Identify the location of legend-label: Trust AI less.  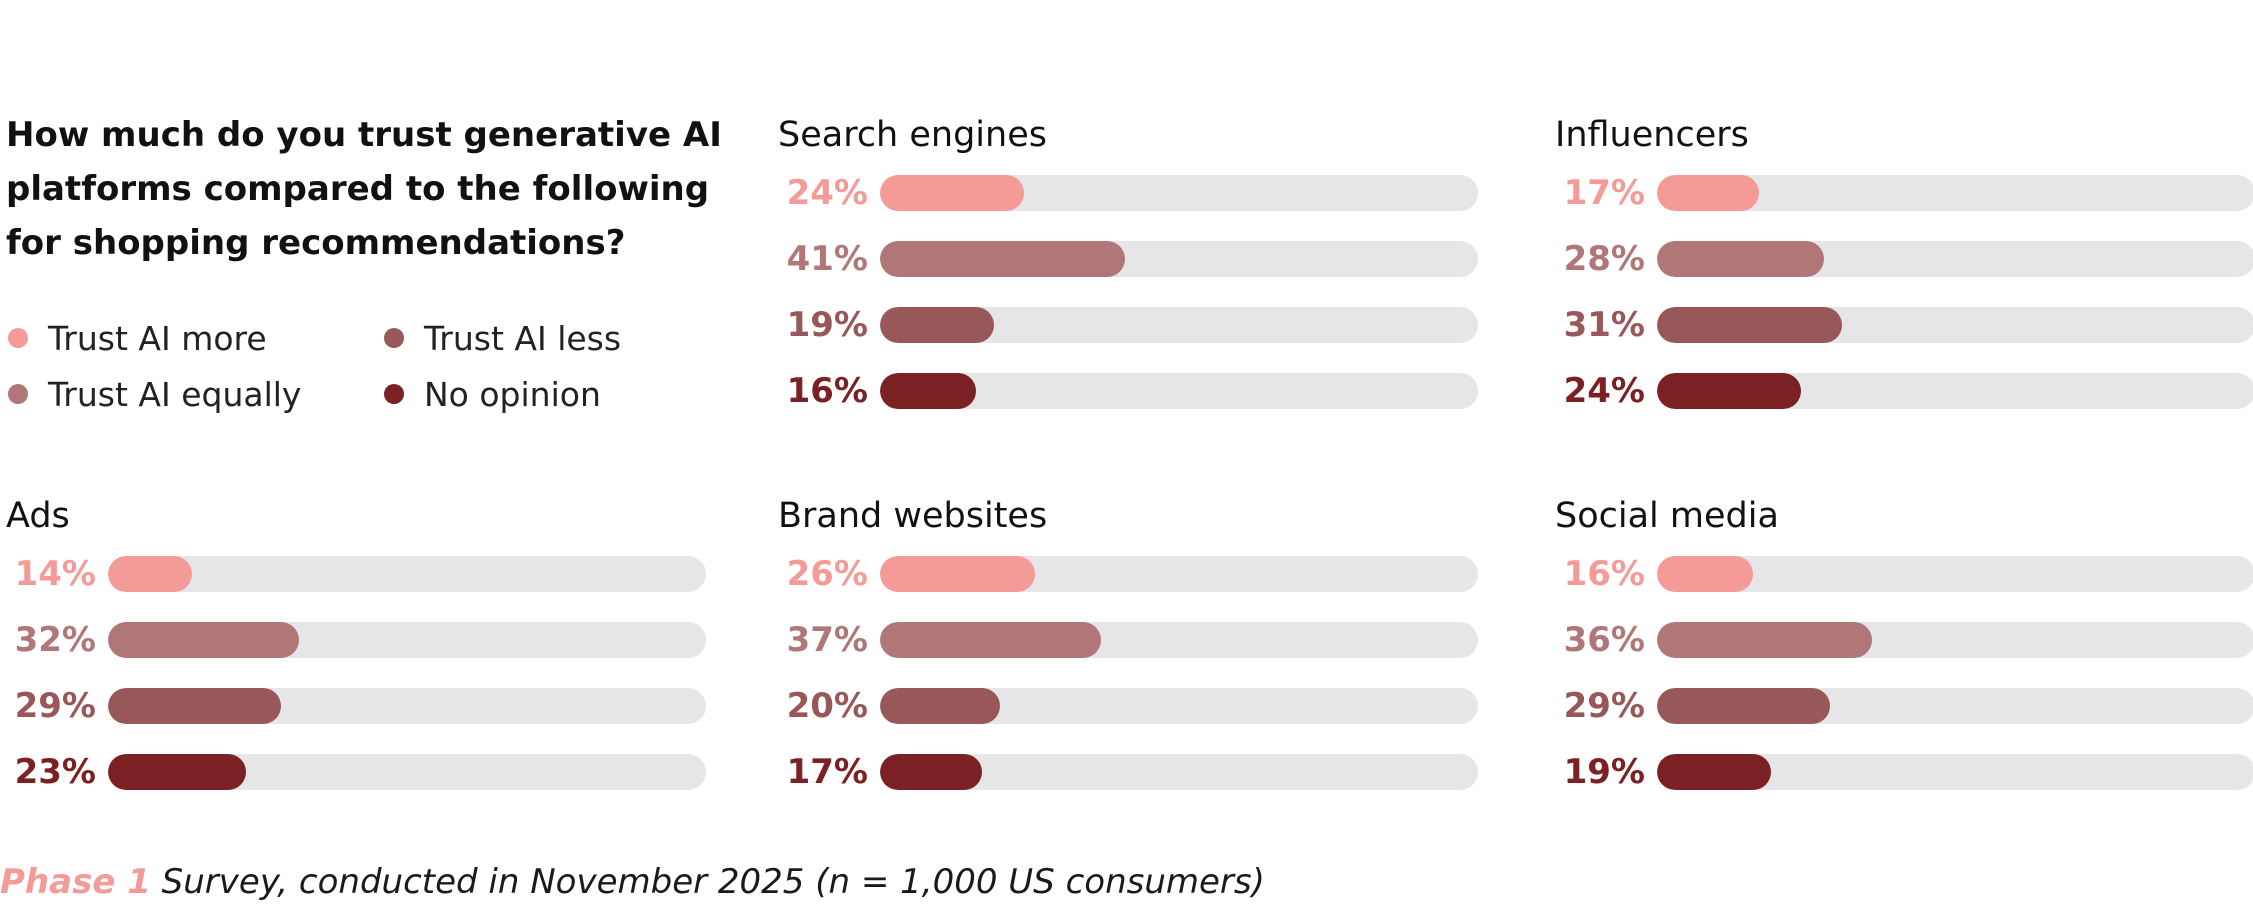
(523, 338).